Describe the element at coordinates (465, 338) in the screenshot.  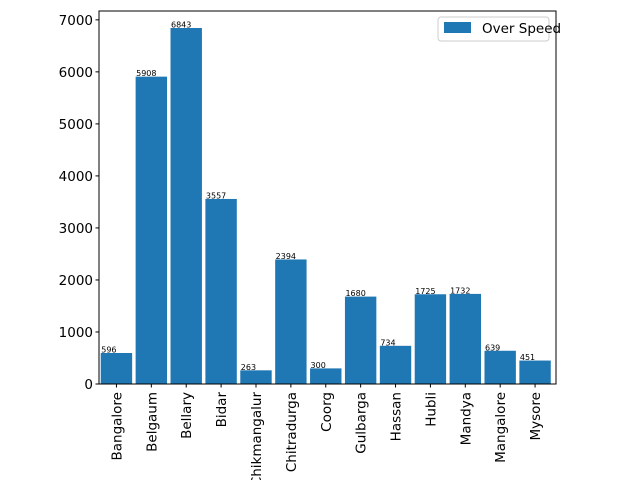
I see `bar-mandya` at that location.